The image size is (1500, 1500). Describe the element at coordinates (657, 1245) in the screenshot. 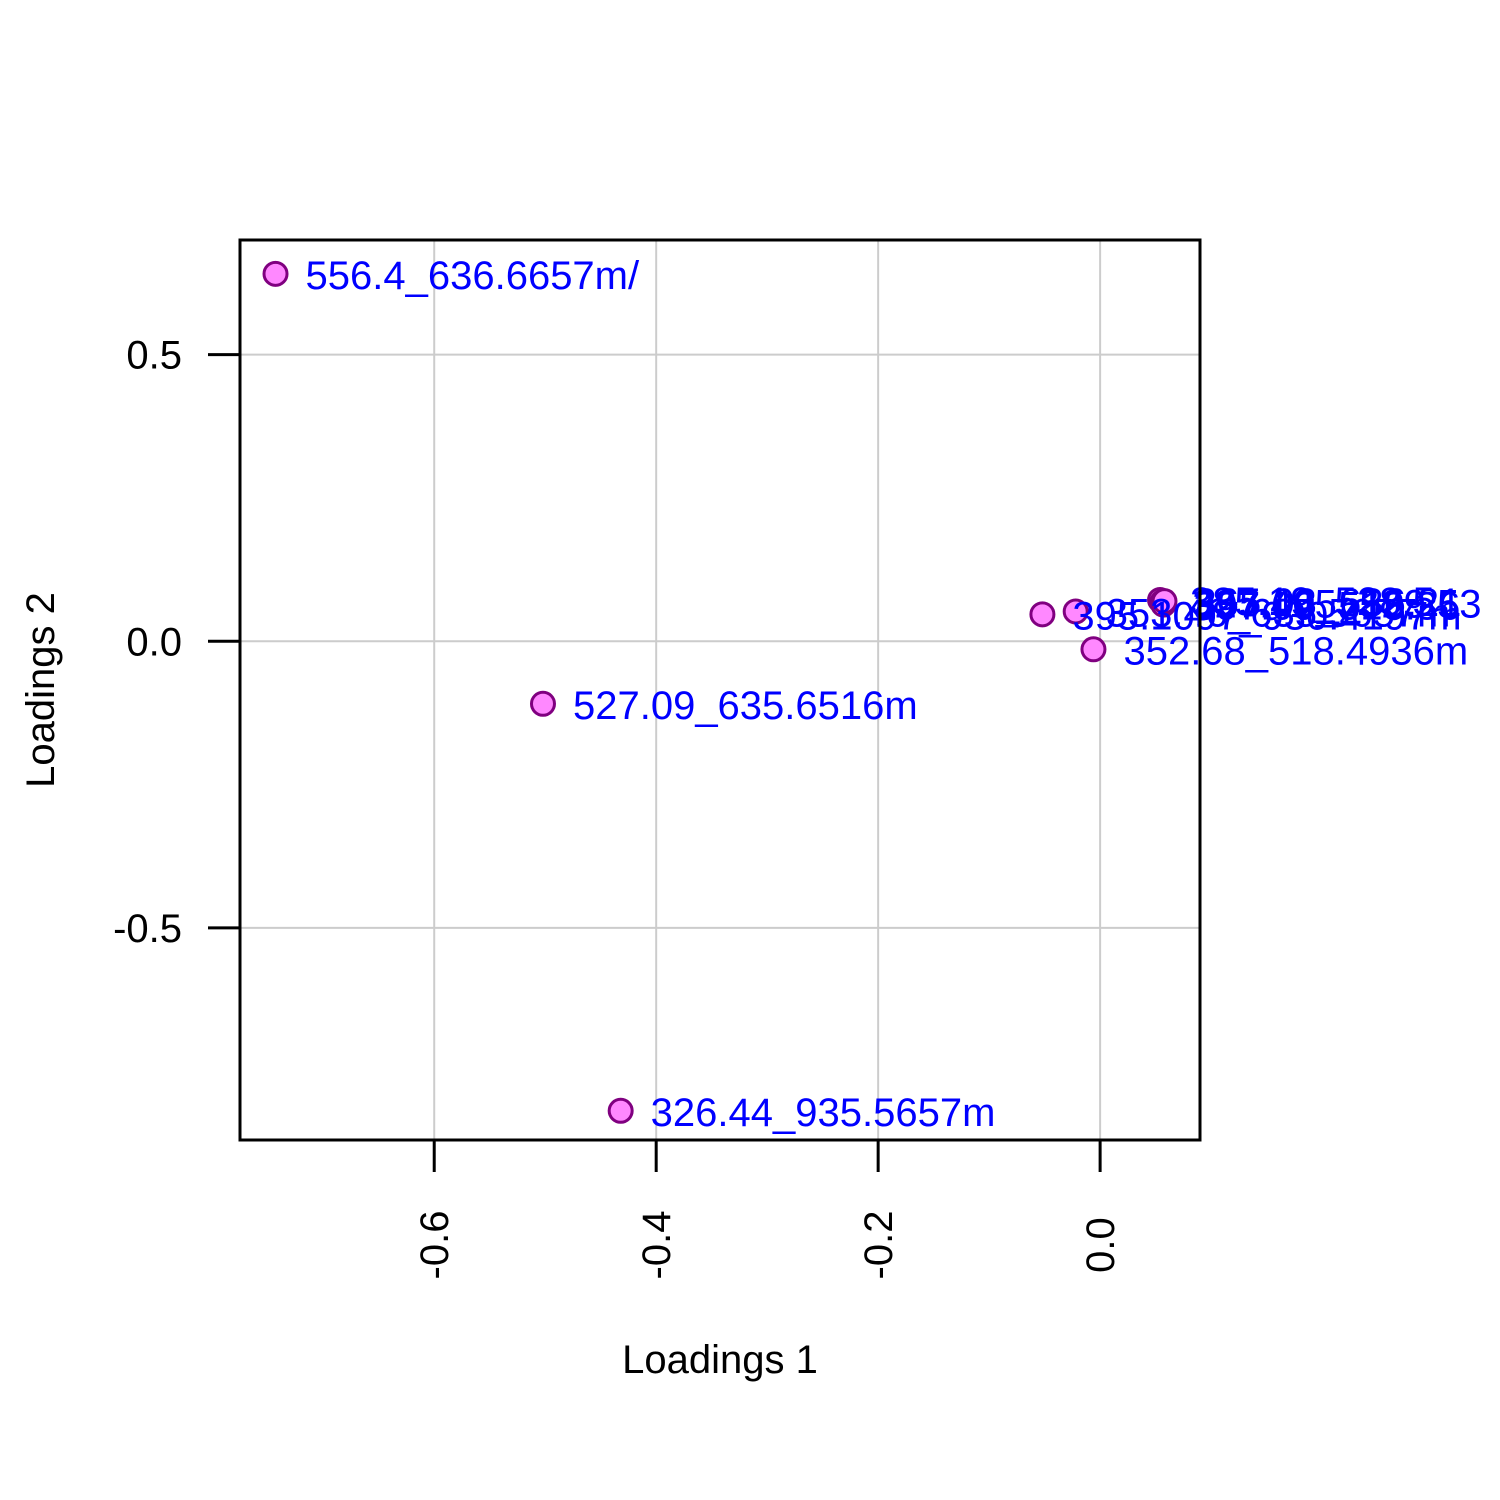

I see `x-tick-label: -0.4` at that location.